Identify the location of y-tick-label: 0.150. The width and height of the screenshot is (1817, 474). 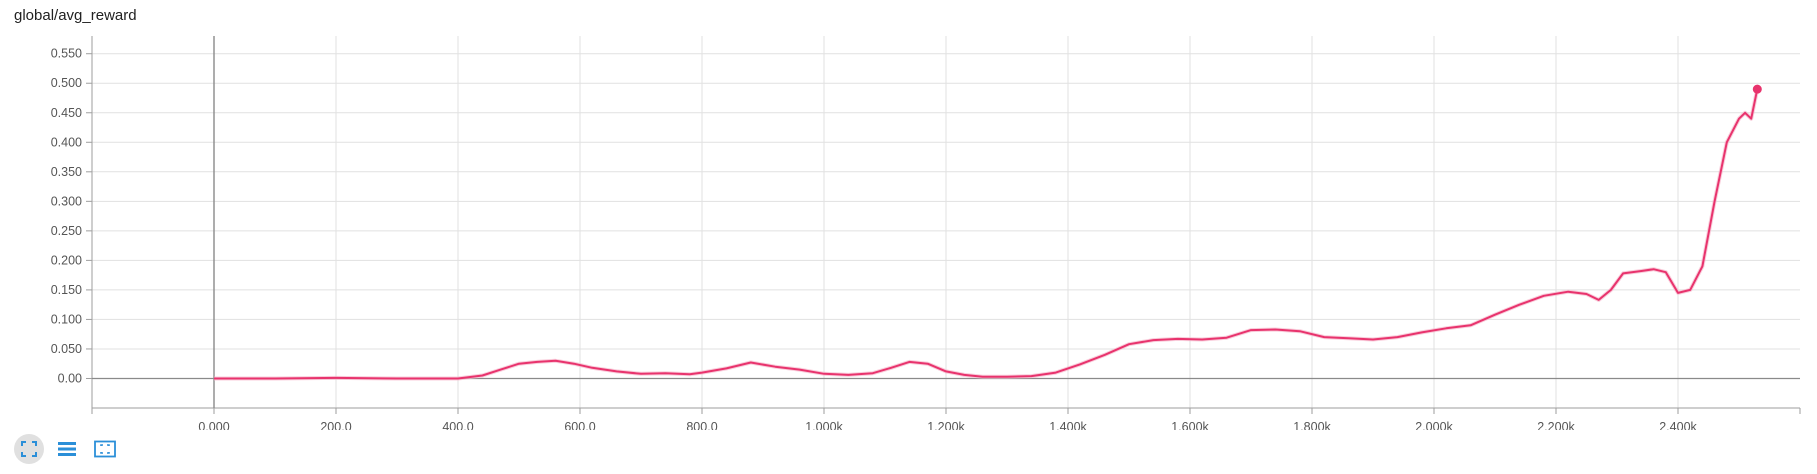
(66, 290).